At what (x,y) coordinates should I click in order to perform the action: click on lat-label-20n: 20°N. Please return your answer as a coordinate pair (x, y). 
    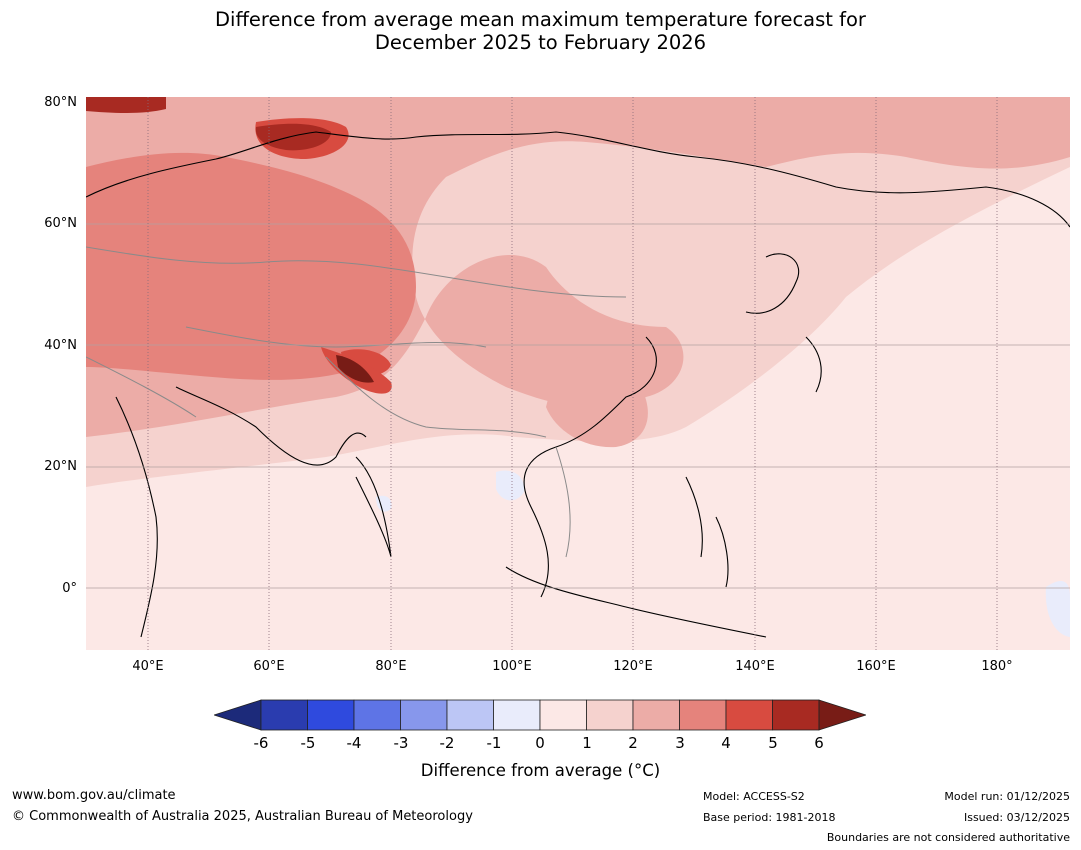
    Looking at the image, I should click on (60, 466).